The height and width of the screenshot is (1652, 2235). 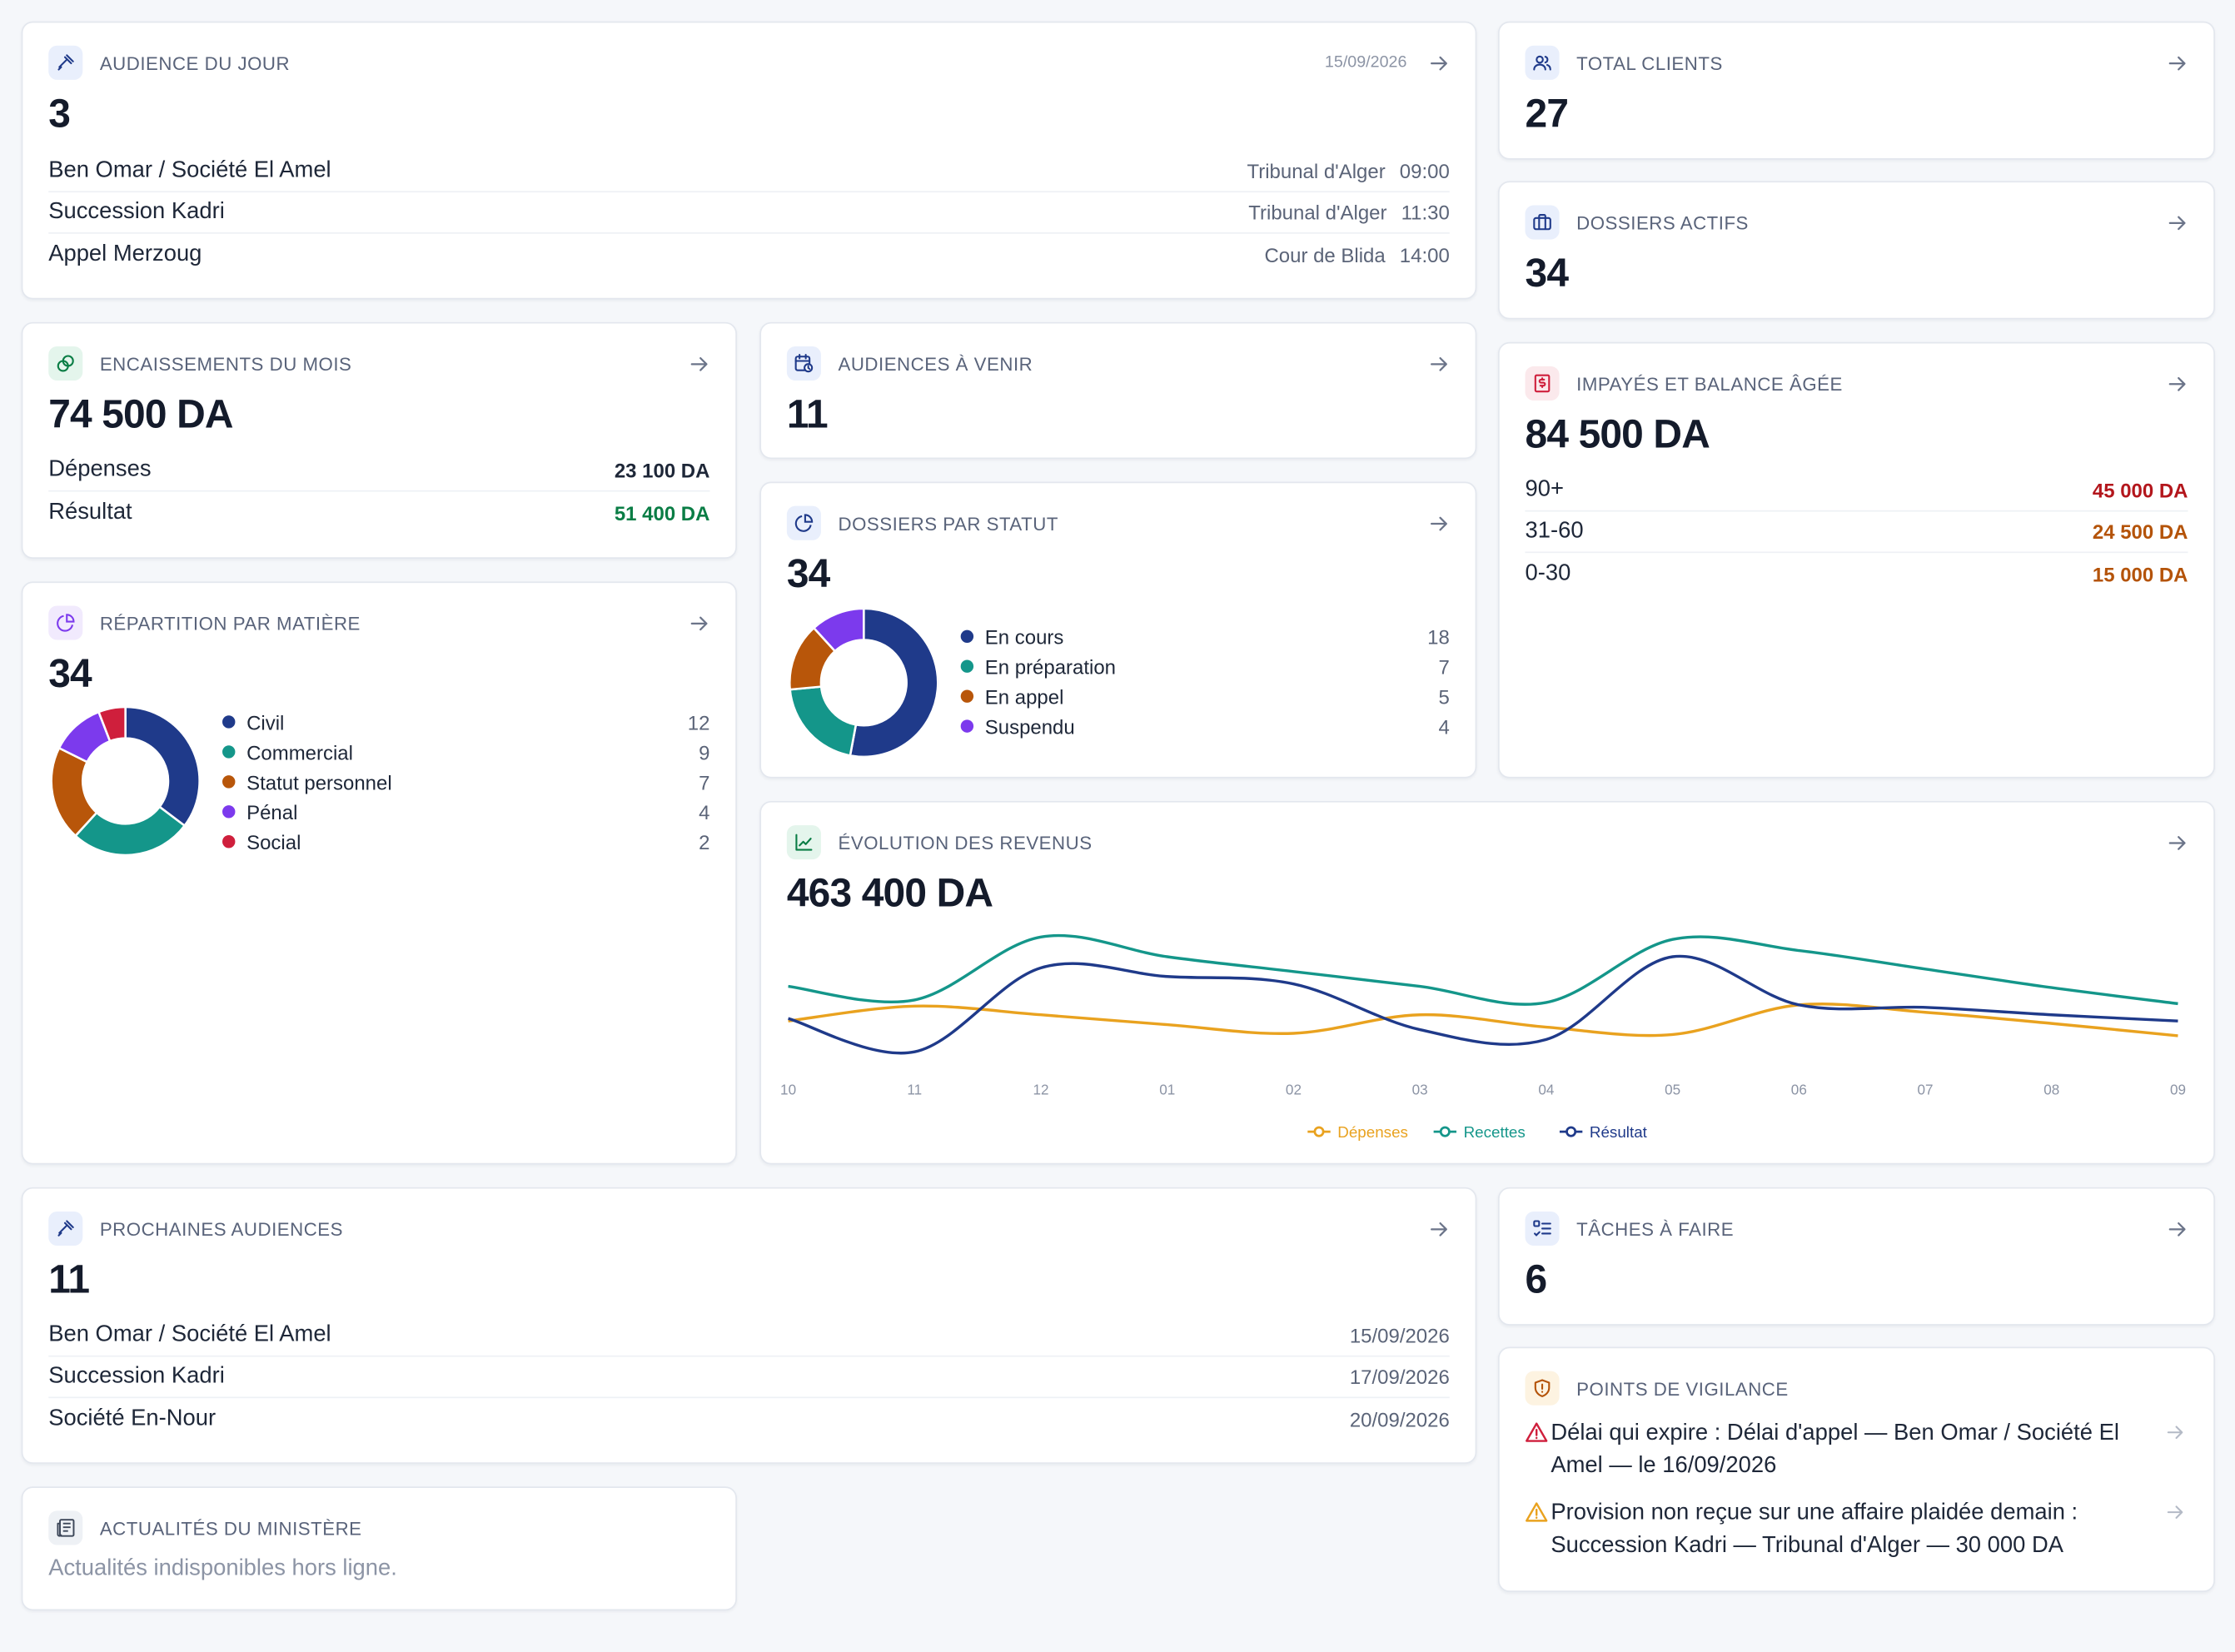 What do you see at coordinates (1420, 1090) in the screenshot?
I see `x-tick-label: 03` at bounding box center [1420, 1090].